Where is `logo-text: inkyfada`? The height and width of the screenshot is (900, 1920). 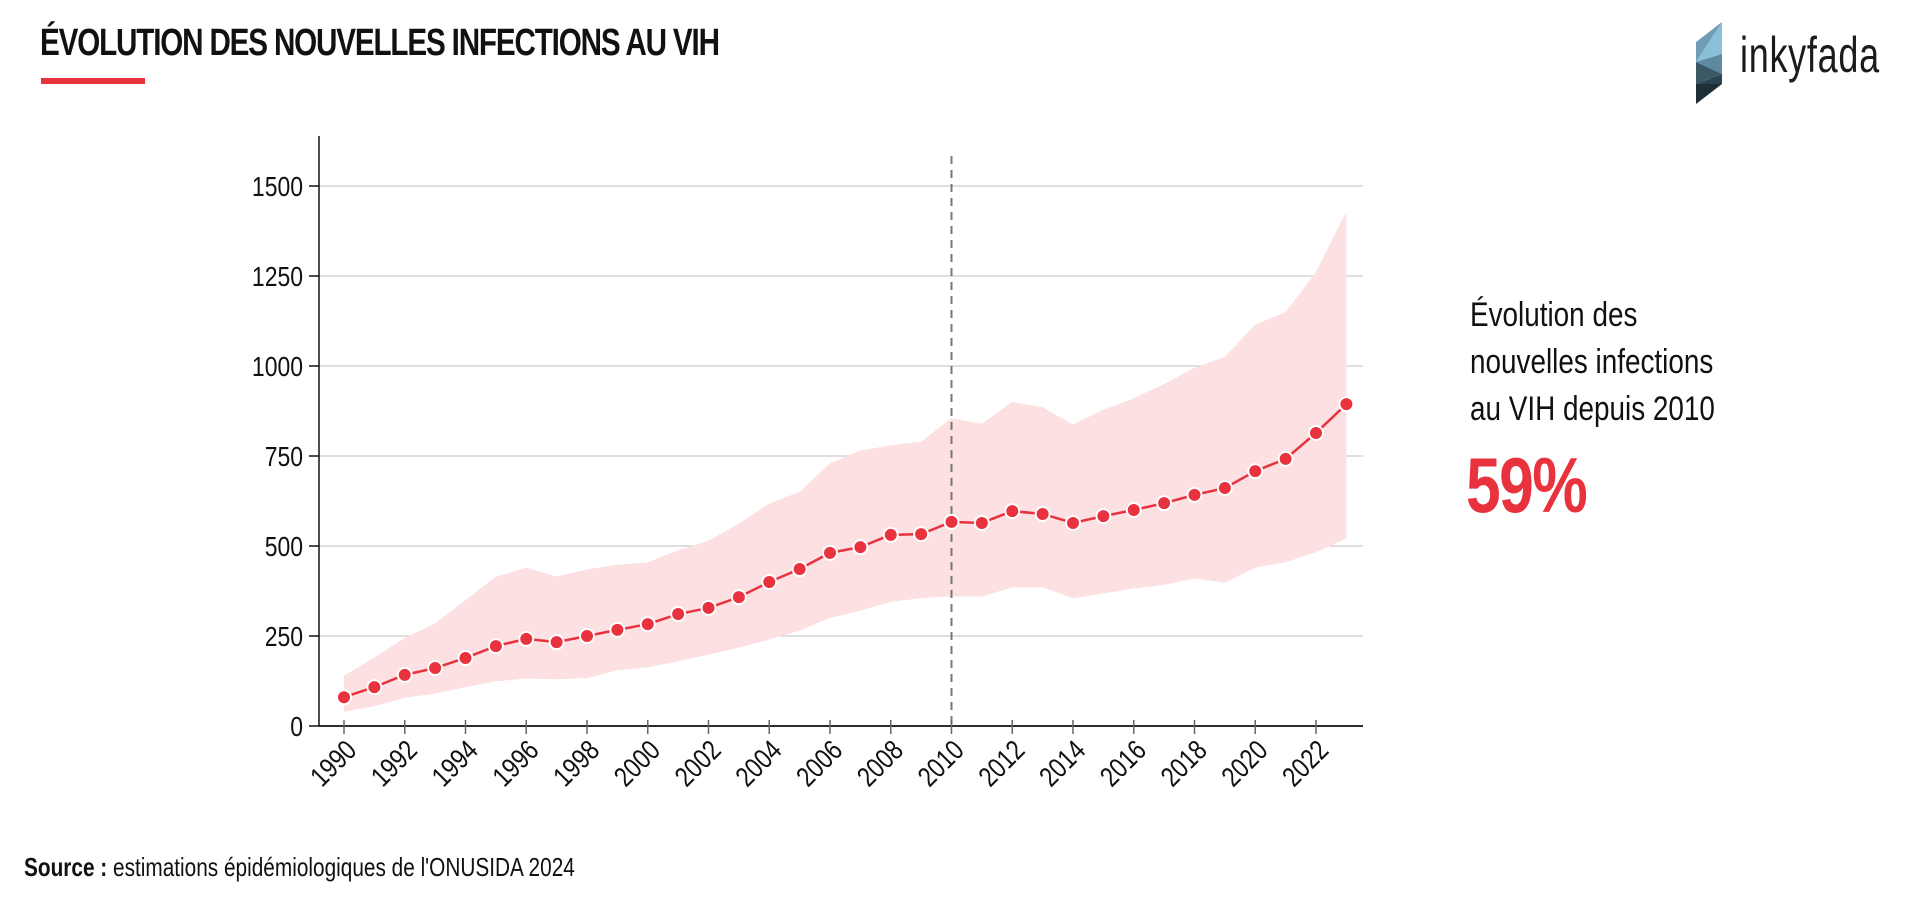
logo-text: inkyfada is located at coordinates (1810, 55).